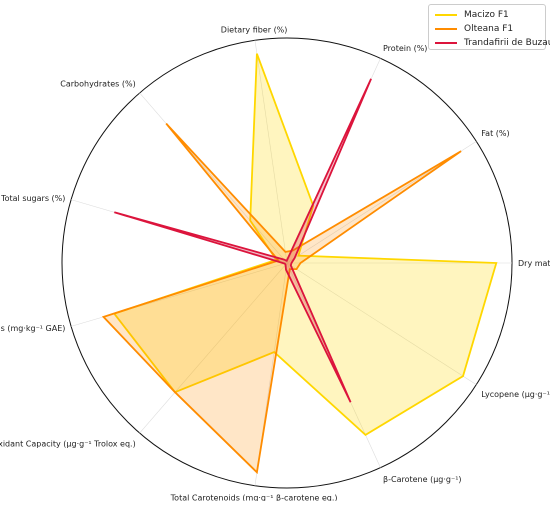 The image size is (550, 505). I want to click on axis-label: Lycopene (μg·g⁻¹), so click(515, 394).